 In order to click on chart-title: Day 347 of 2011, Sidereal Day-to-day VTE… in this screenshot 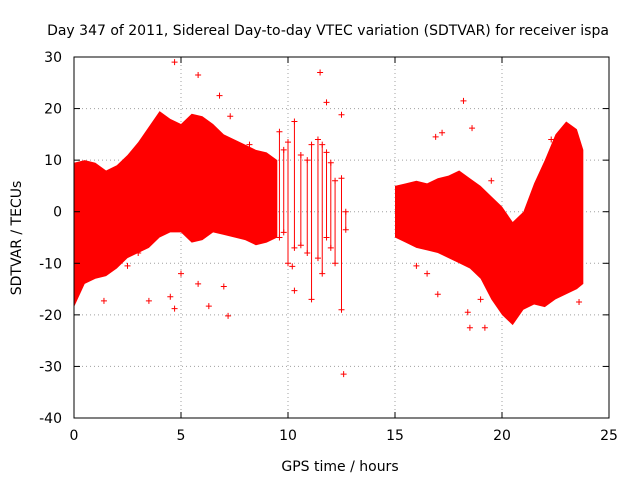, I will do `click(328, 31)`.